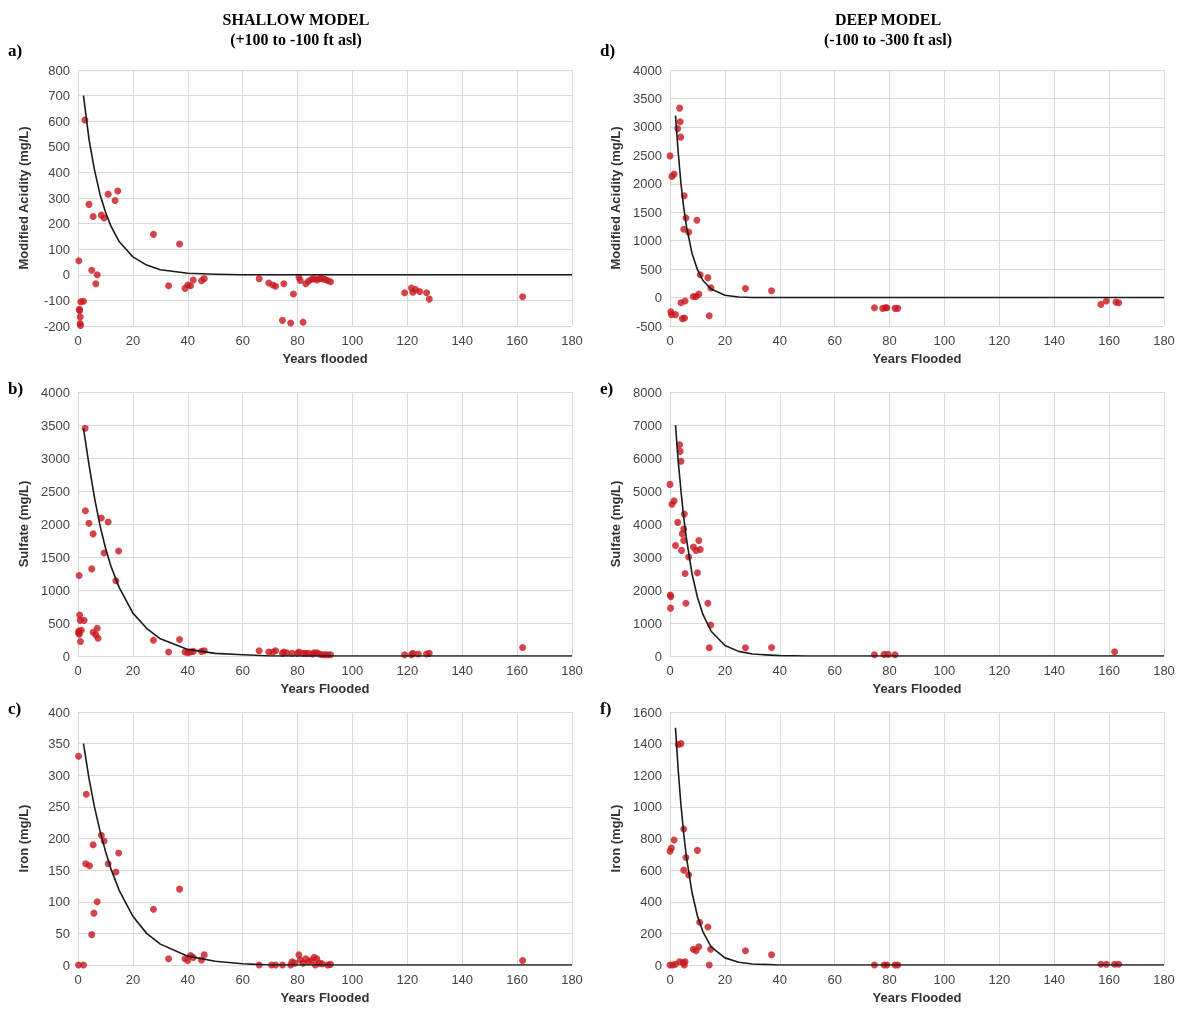  I want to click on y-tick-label: 500, so click(651, 269).